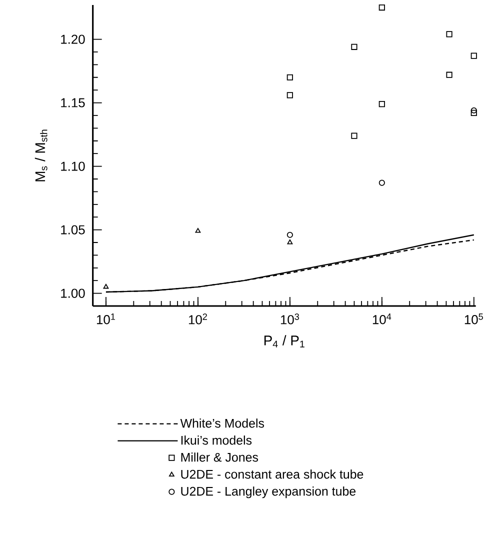  What do you see at coordinates (73, 39) in the screenshot?
I see `y-tick-label: 1.20` at bounding box center [73, 39].